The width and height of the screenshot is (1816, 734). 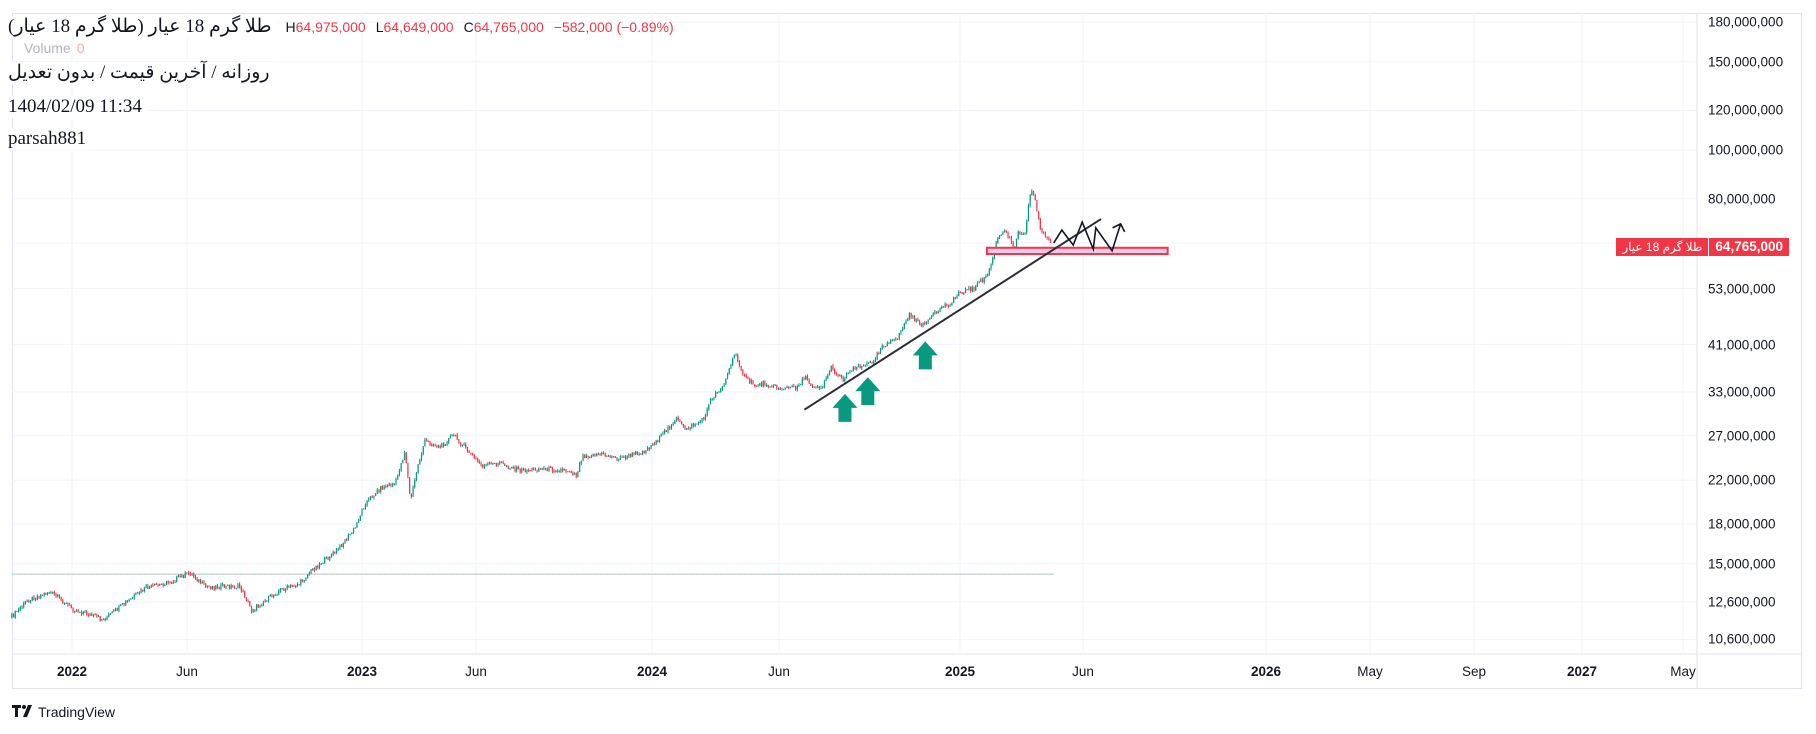 What do you see at coordinates (652, 671) in the screenshot?
I see `time-axis-label: 2024` at bounding box center [652, 671].